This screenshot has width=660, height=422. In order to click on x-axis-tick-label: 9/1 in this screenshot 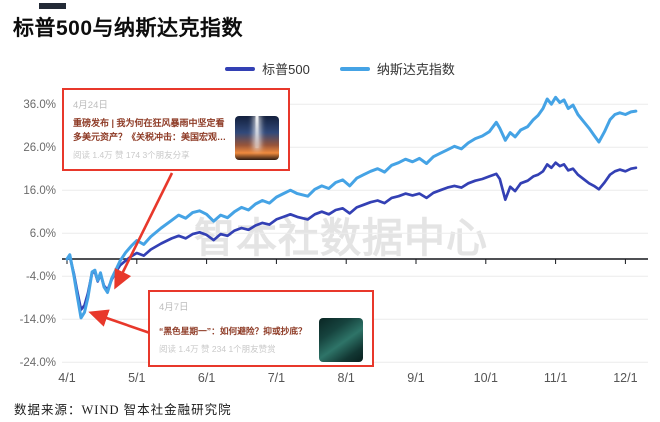, I will do `click(415, 378)`.